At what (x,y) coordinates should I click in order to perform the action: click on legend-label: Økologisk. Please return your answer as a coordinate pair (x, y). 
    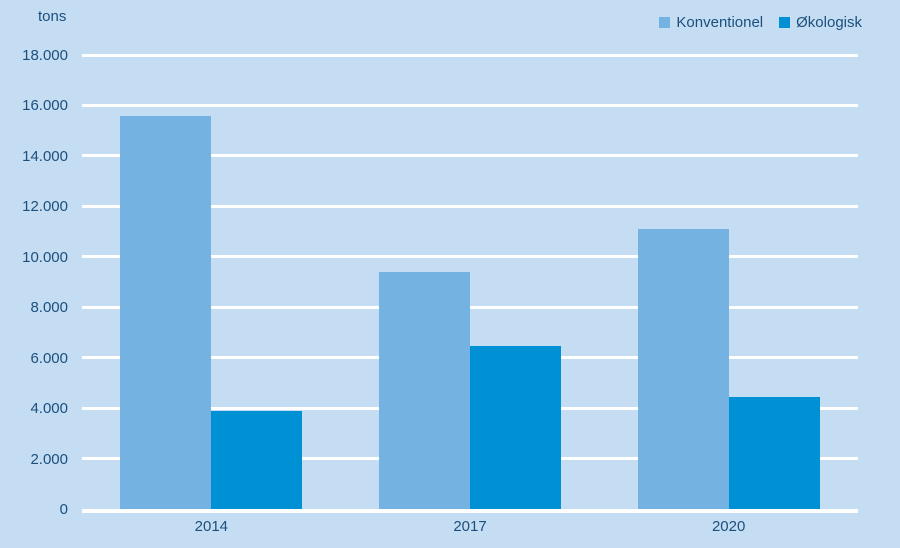
    Looking at the image, I should click on (829, 22).